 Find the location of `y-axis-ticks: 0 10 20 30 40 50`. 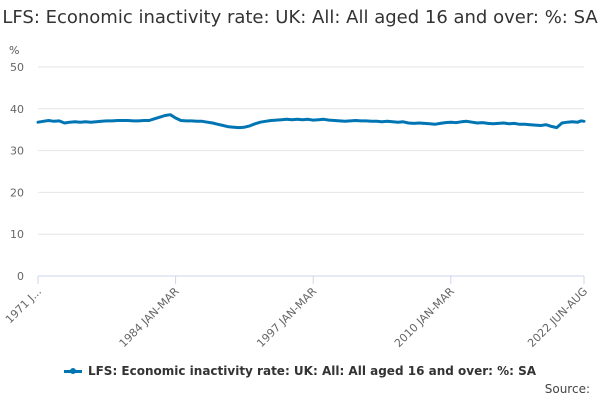

y-axis-ticks: 0 10 20 30 40 50 is located at coordinates (17, 172).